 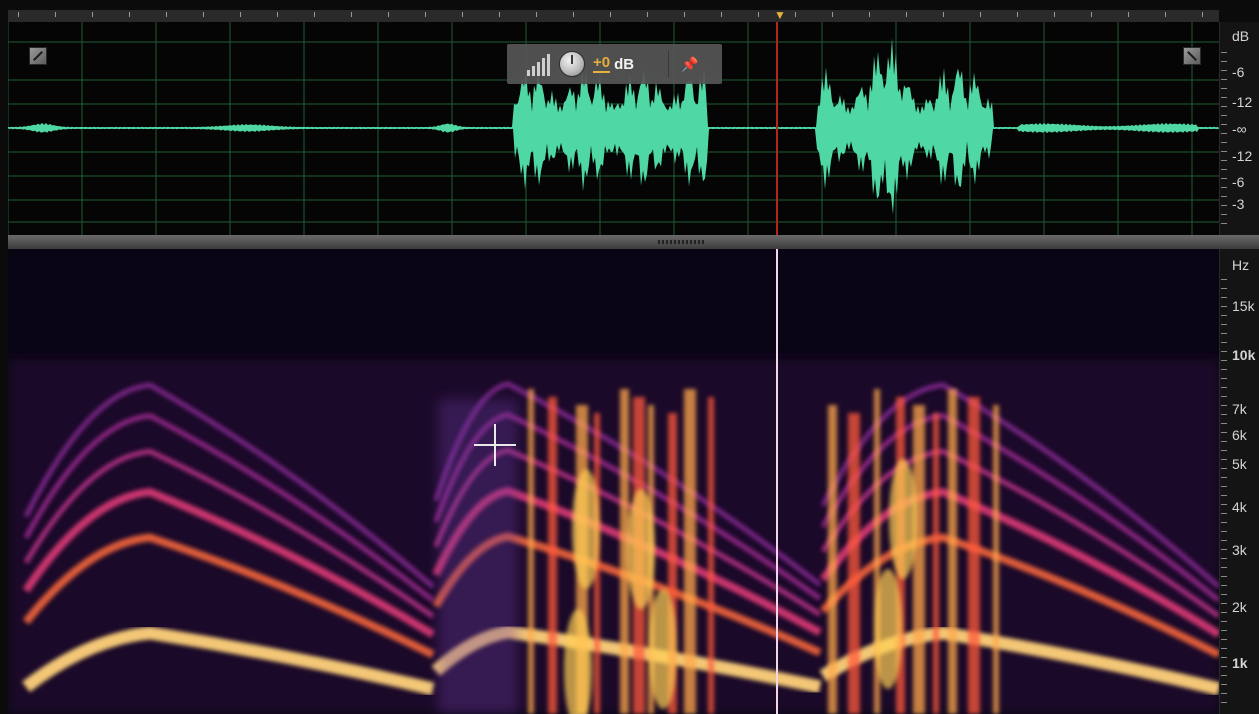 What do you see at coordinates (1242, 156) in the screenshot?
I see `db-label: -12` at bounding box center [1242, 156].